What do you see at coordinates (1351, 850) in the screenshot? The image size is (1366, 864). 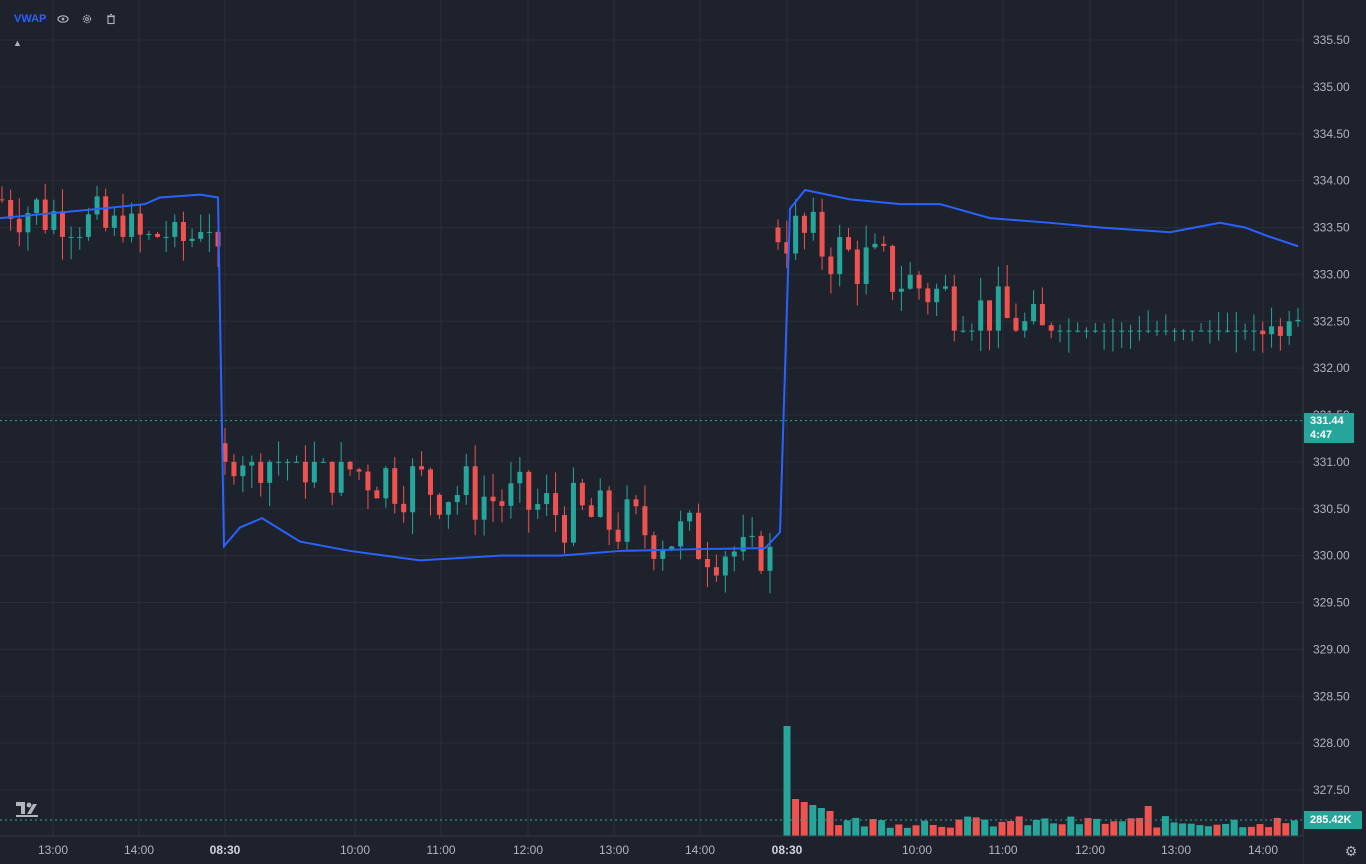 I see `chart-settings-gear-icon: ⚙` at bounding box center [1351, 850].